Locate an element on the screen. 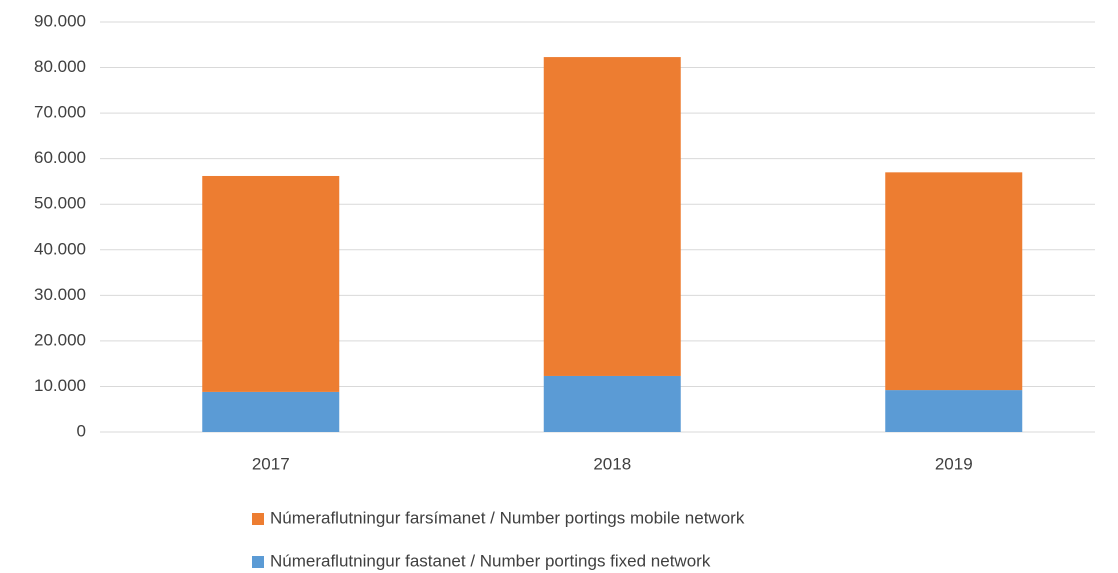  y-tick-label: 30.000 is located at coordinates (60, 294).